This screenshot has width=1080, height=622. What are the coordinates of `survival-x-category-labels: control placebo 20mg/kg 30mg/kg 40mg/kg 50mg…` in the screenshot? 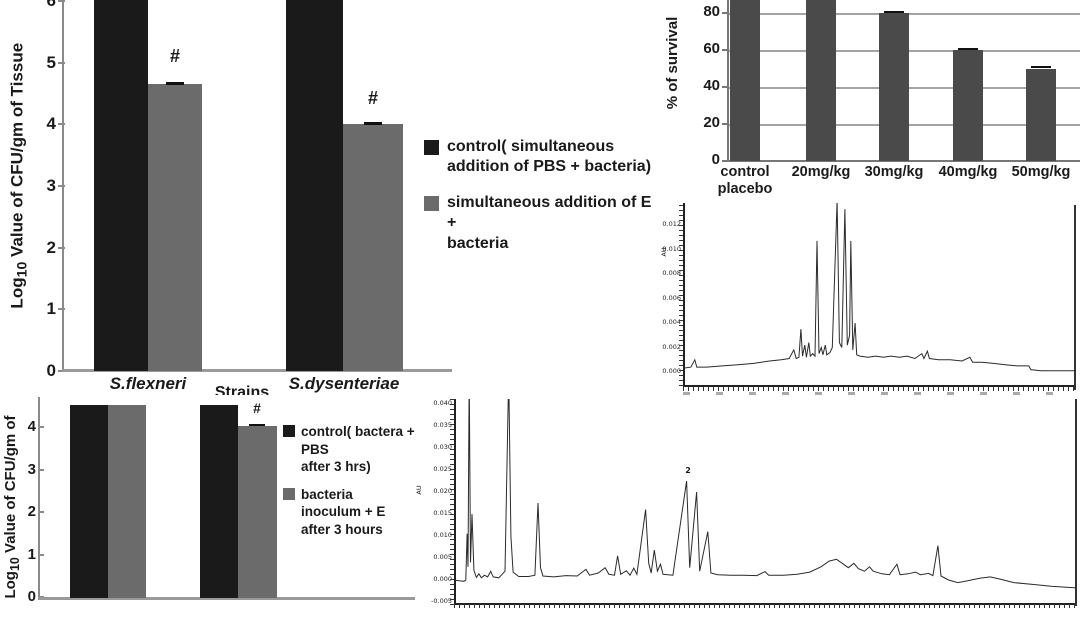 It's located at (899, 184).